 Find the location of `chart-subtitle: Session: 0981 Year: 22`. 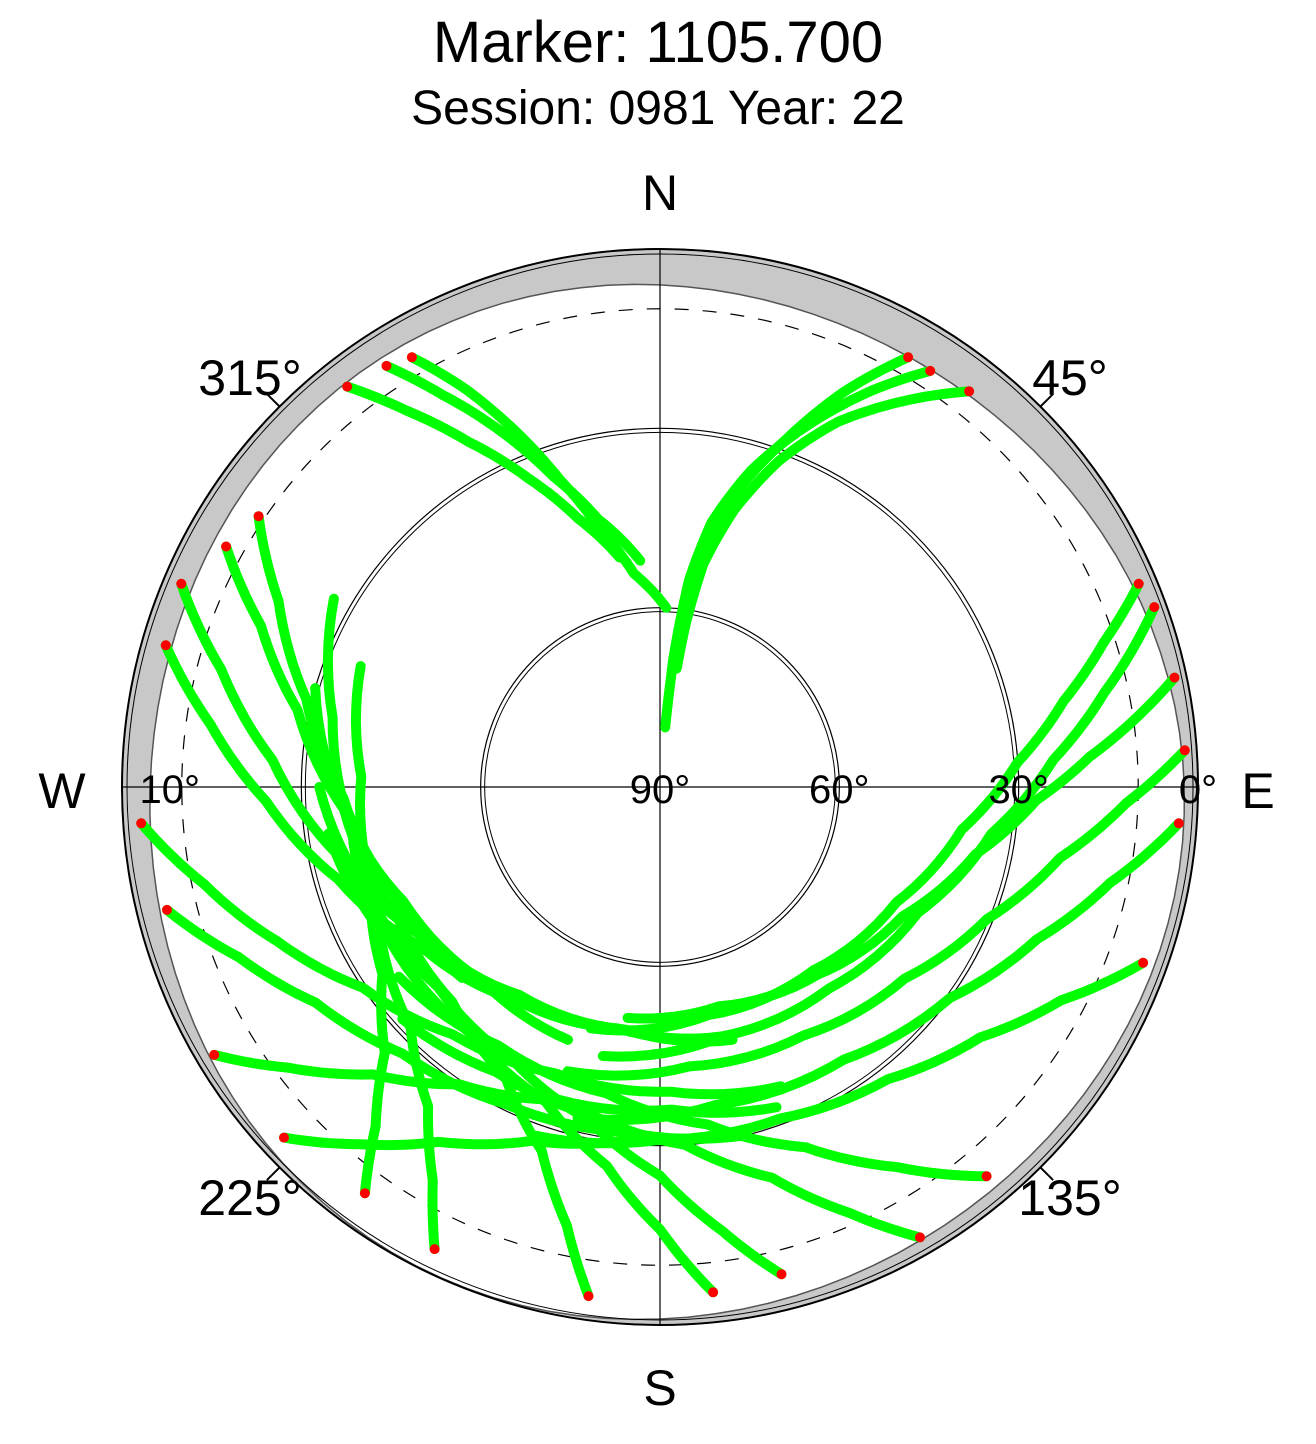

chart-subtitle: Session: 0981 Year: 22 is located at coordinates (658, 108).